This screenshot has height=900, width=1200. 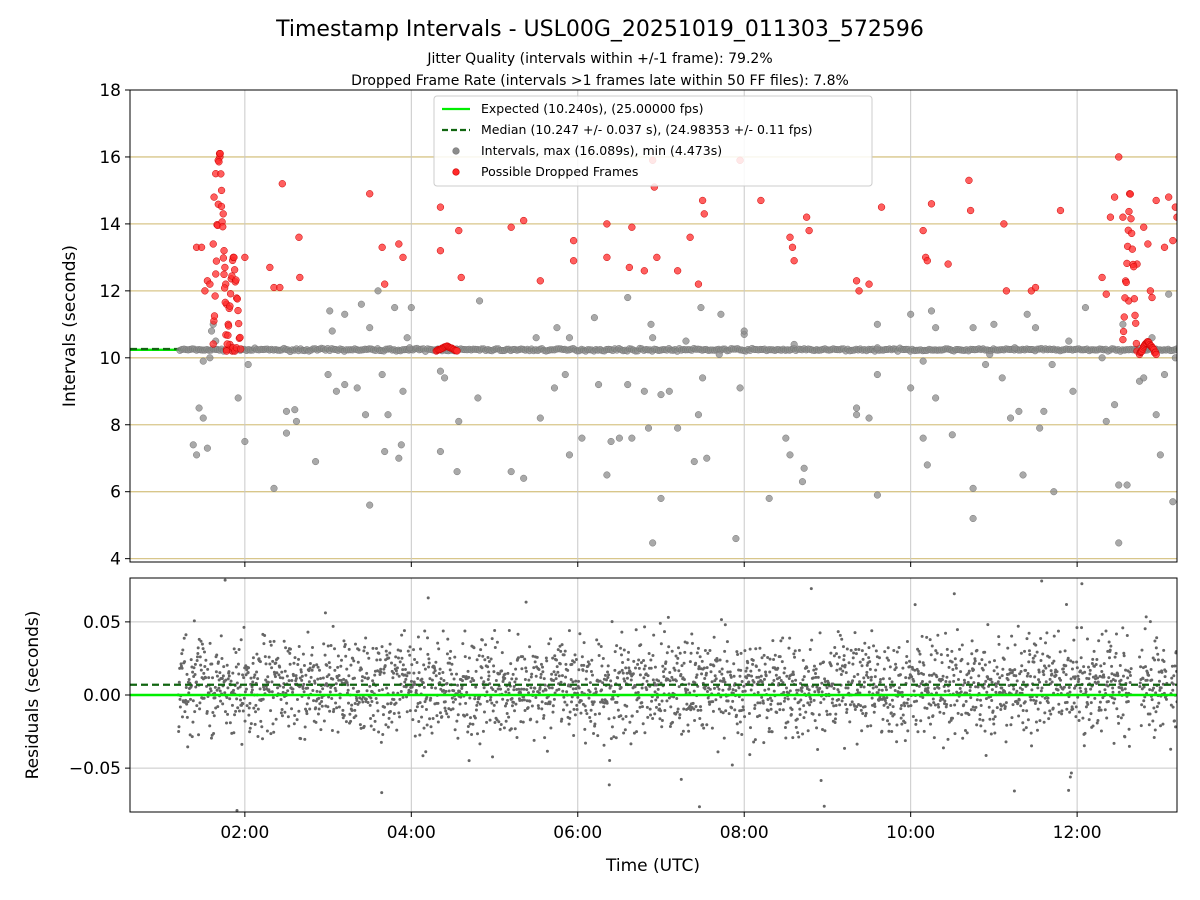 What do you see at coordinates (411, 833) in the screenshot?
I see `bottom-xtick-label: 04:00` at bounding box center [411, 833].